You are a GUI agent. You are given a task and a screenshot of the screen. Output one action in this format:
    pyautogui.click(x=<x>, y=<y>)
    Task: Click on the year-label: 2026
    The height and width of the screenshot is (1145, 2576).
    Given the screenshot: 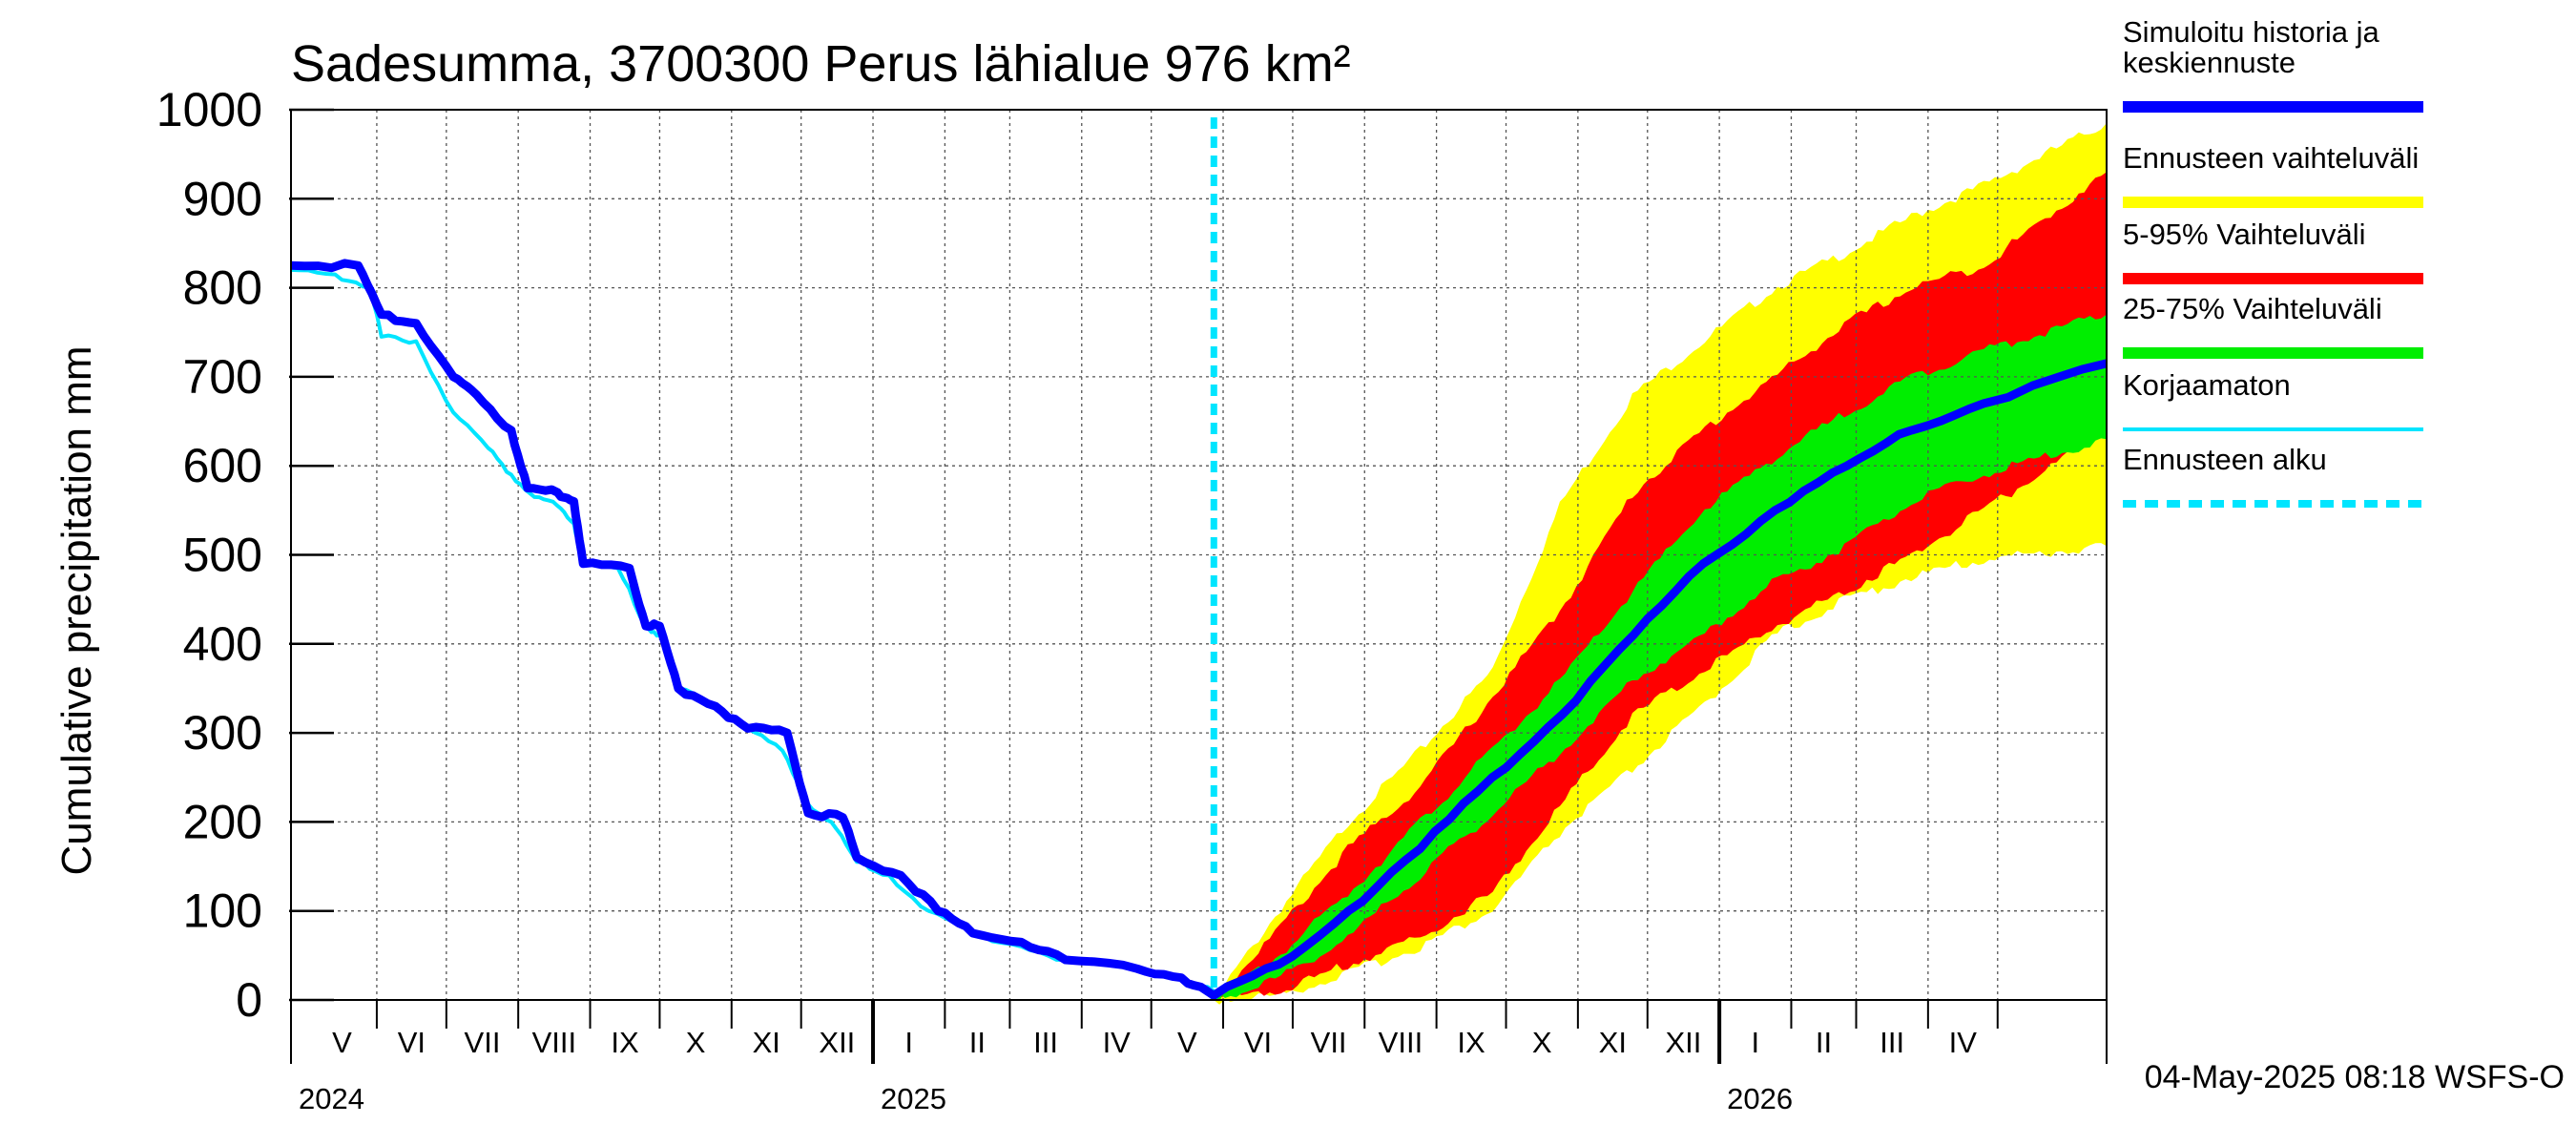 What is the action you would take?
    pyautogui.click(x=1760, y=1099)
    